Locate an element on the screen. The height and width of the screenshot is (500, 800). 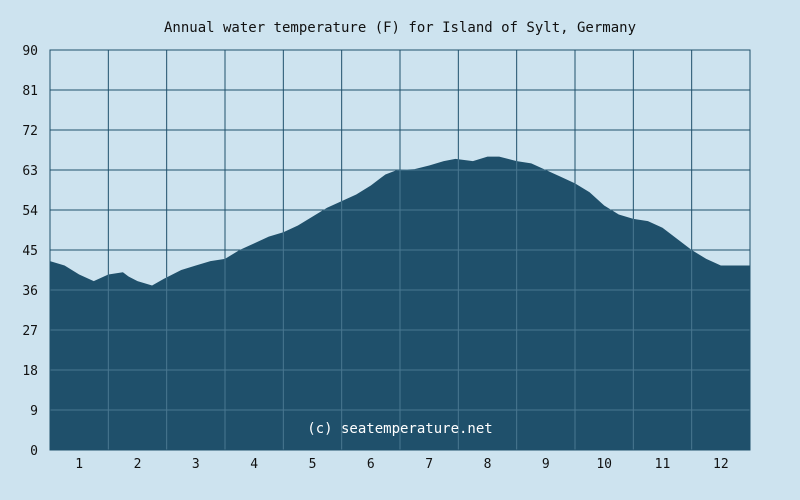
x-tick-label: 4 is located at coordinates (254, 464).